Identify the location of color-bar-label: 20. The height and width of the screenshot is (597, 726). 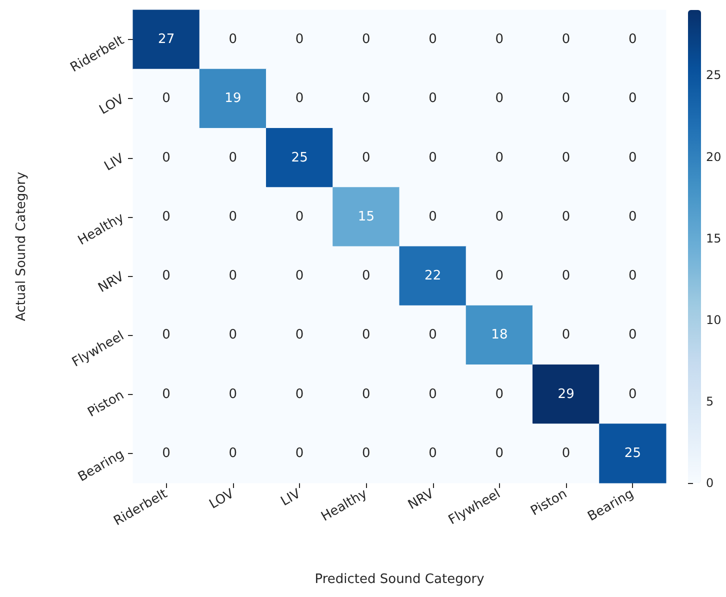
(714, 157).